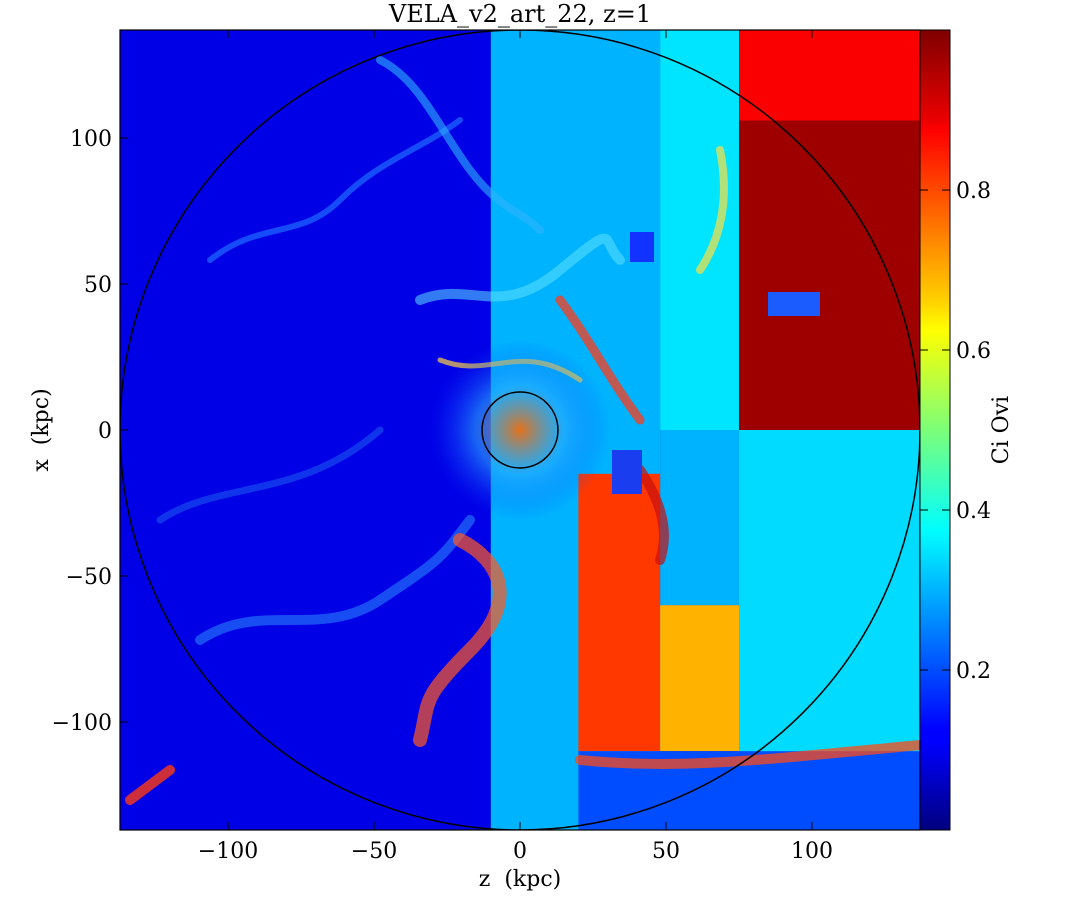  What do you see at coordinates (973, 671) in the screenshot?
I see `colorbar-tick-label: 0.2` at bounding box center [973, 671].